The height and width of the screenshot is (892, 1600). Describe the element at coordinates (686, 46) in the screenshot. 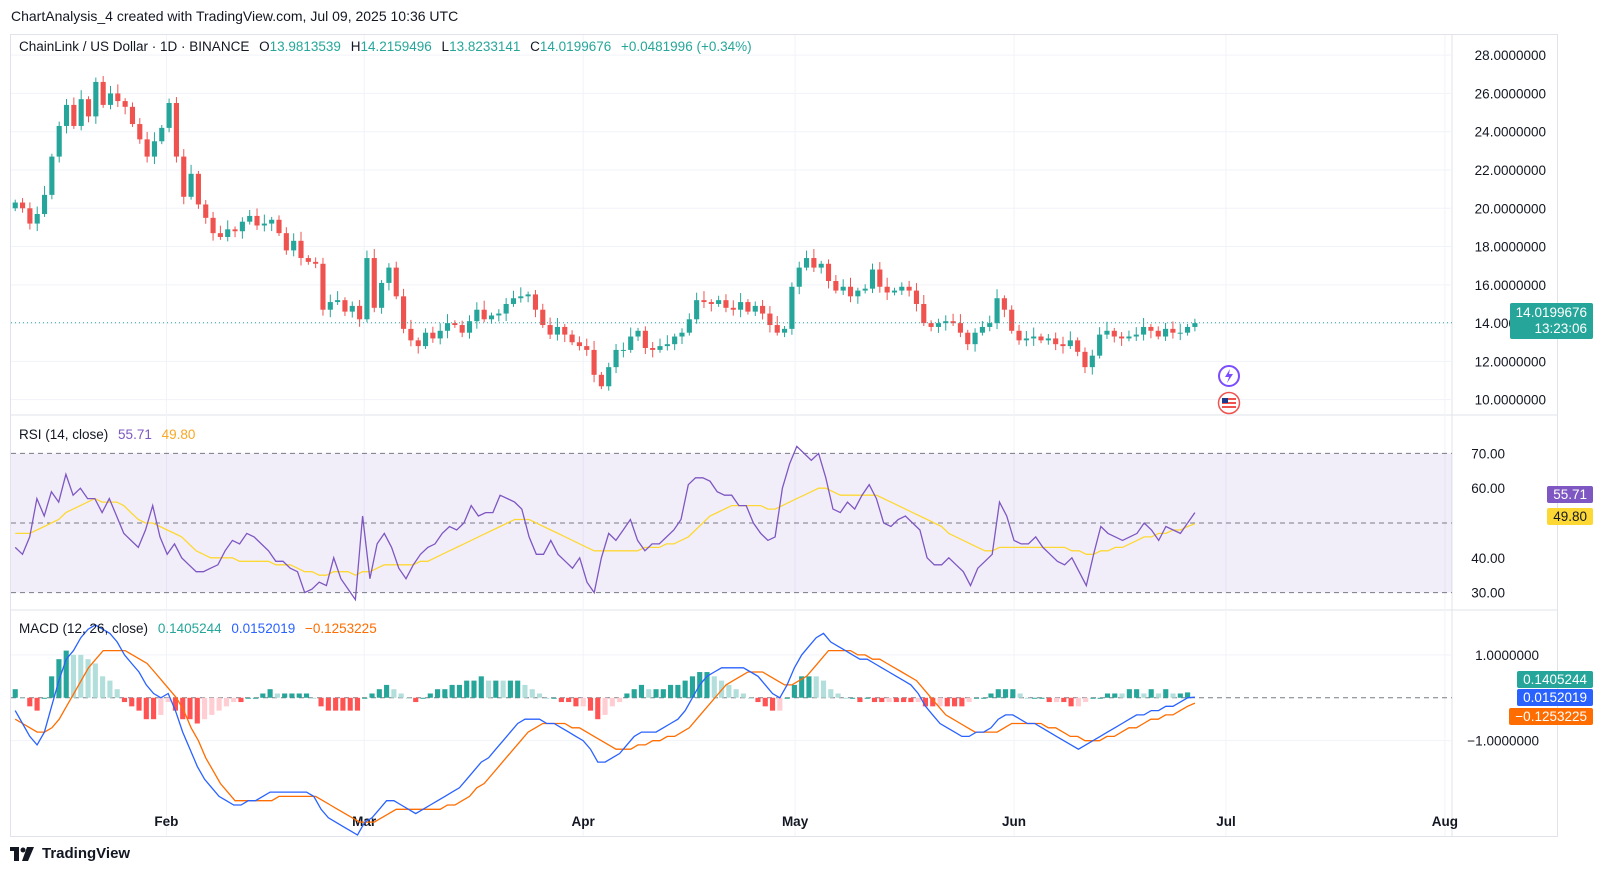

I see `change-value: +0.0481996 (+0.34%)` at that location.